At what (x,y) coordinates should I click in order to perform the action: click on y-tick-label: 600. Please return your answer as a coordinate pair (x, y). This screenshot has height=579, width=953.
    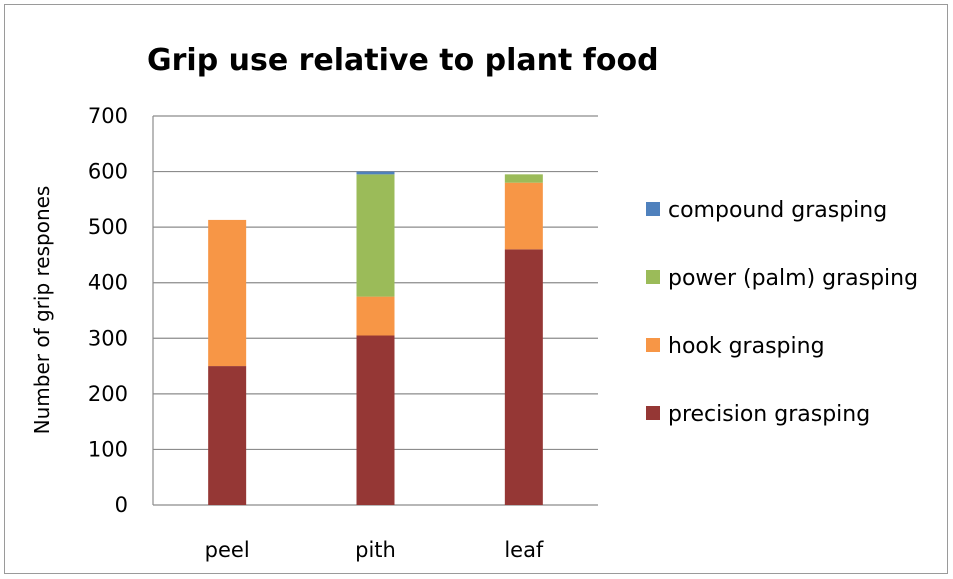
    Looking at the image, I should click on (108, 172).